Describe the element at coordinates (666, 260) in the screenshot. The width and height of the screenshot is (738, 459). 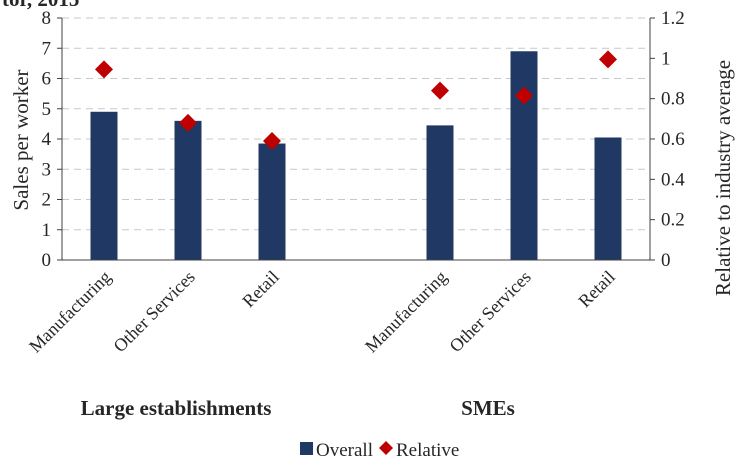
I see `y2-tick-label: 0` at that location.